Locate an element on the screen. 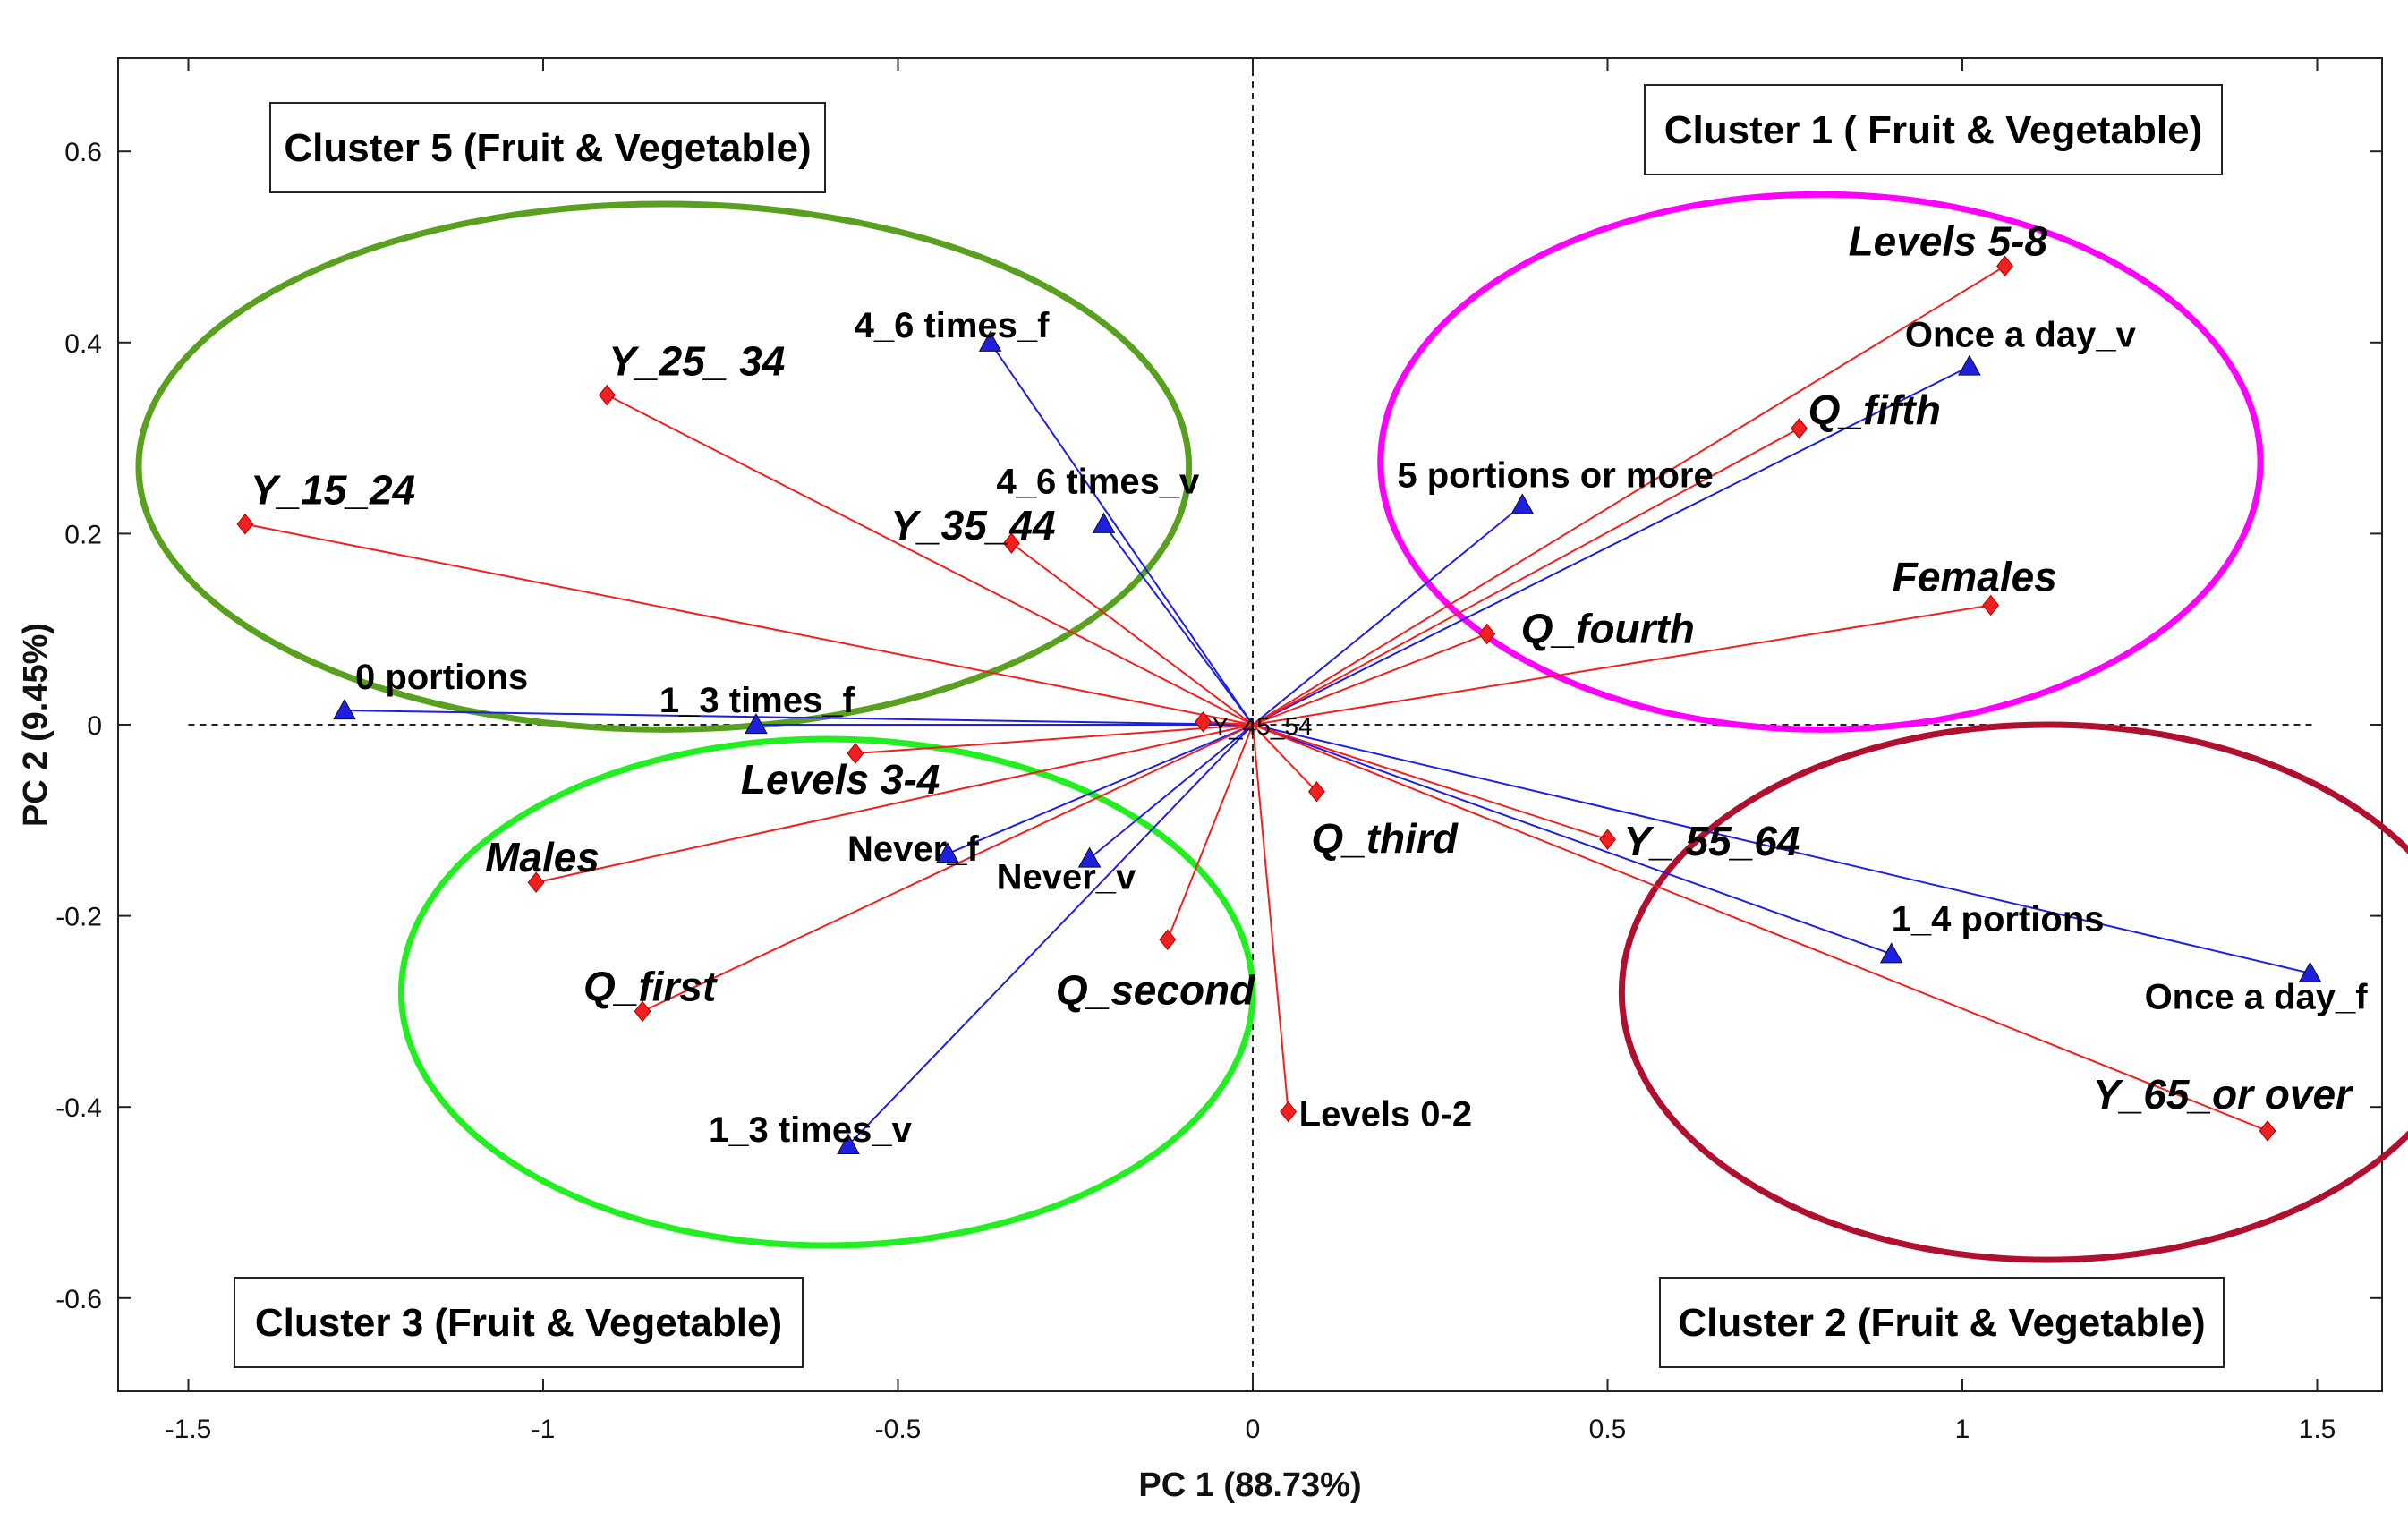  object-label: Q_first is located at coordinates (650, 986).